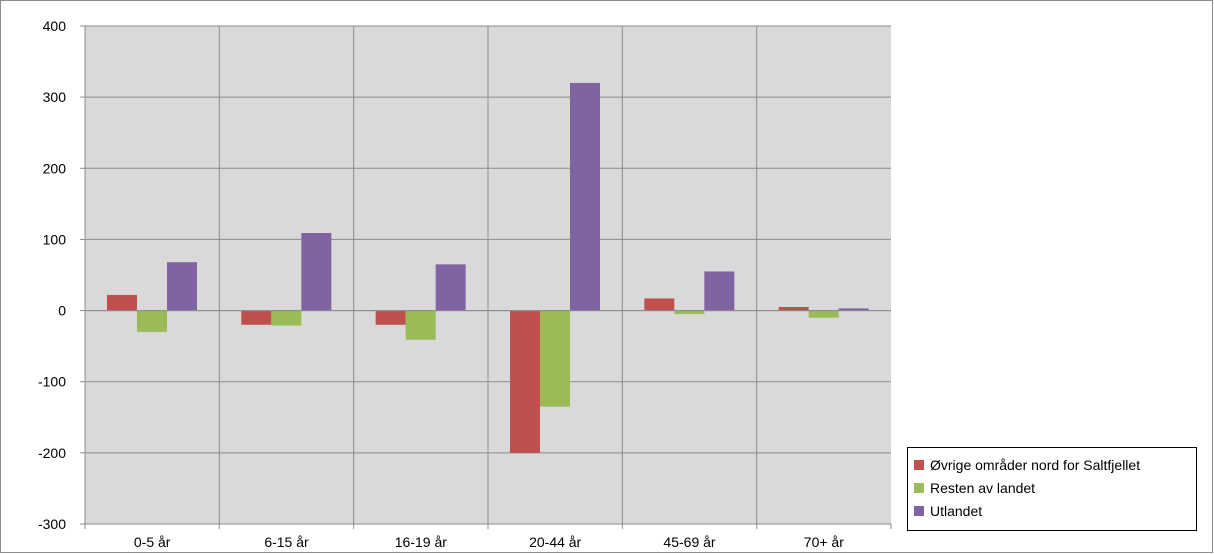  I want to click on y-tick-label: 200, so click(55, 168).